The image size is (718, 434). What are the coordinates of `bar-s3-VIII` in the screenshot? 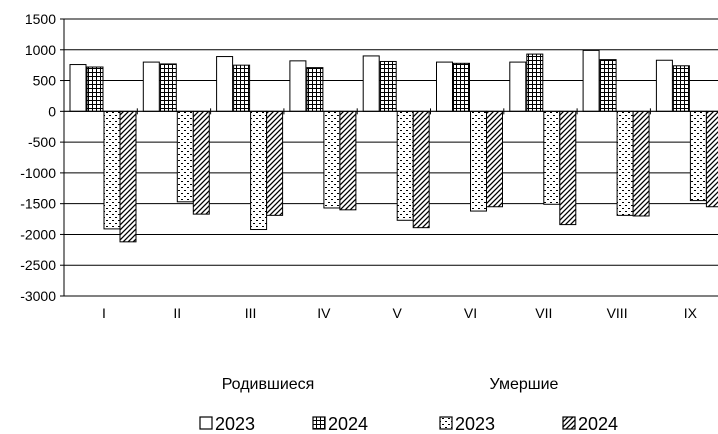 It's located at (641, 163).